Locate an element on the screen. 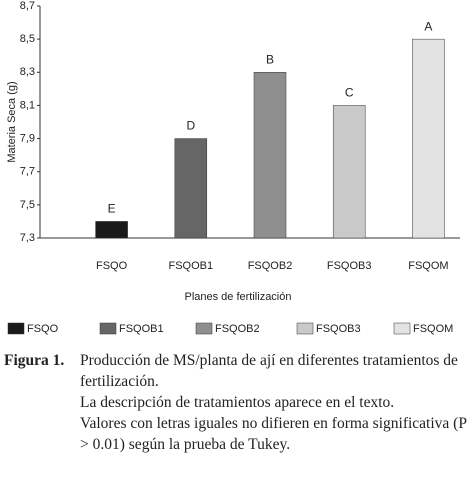 Image resolution: width=476 pixels, height=477 pixels. y-axis-title: Materia Seca (g) is located at coordinates (12, 121).